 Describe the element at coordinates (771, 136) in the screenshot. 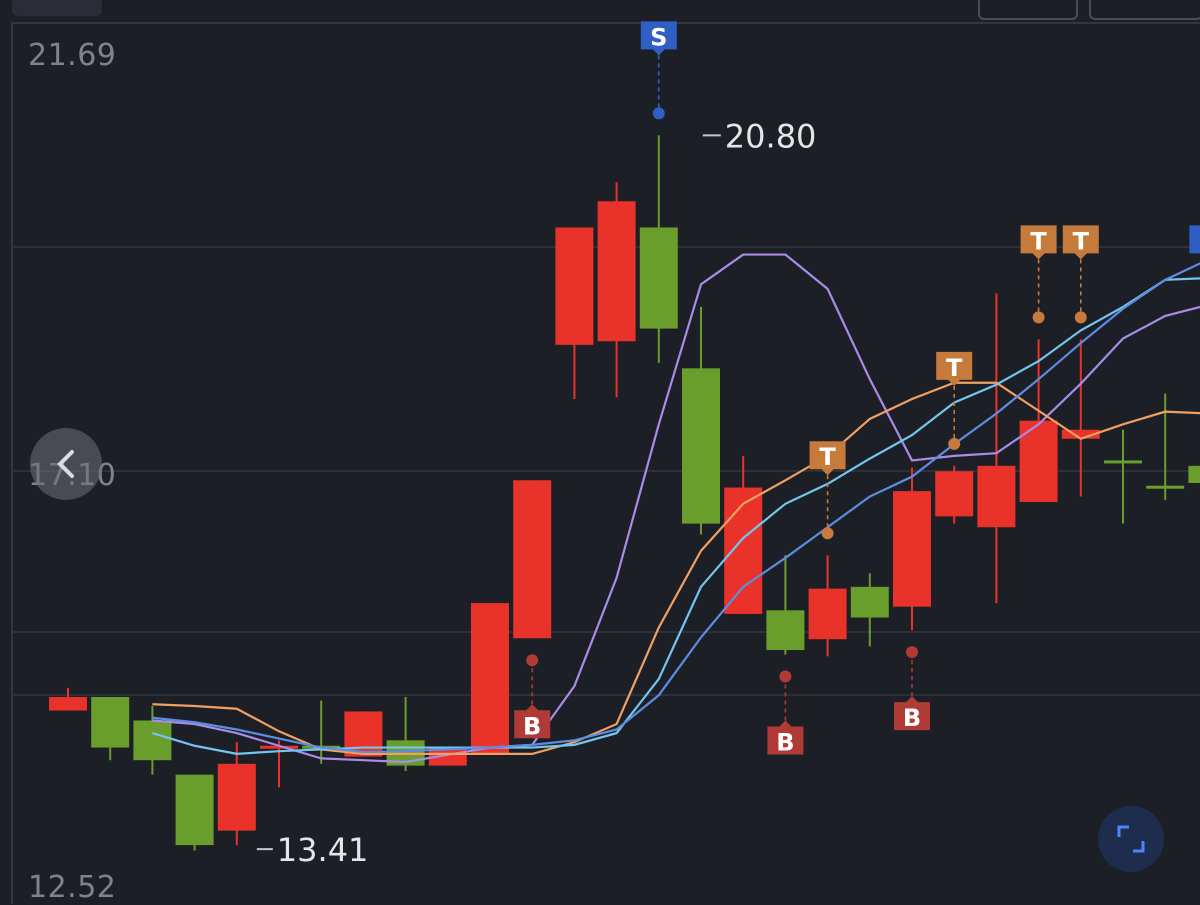

I see `high-price-label: 20.80` at that location.